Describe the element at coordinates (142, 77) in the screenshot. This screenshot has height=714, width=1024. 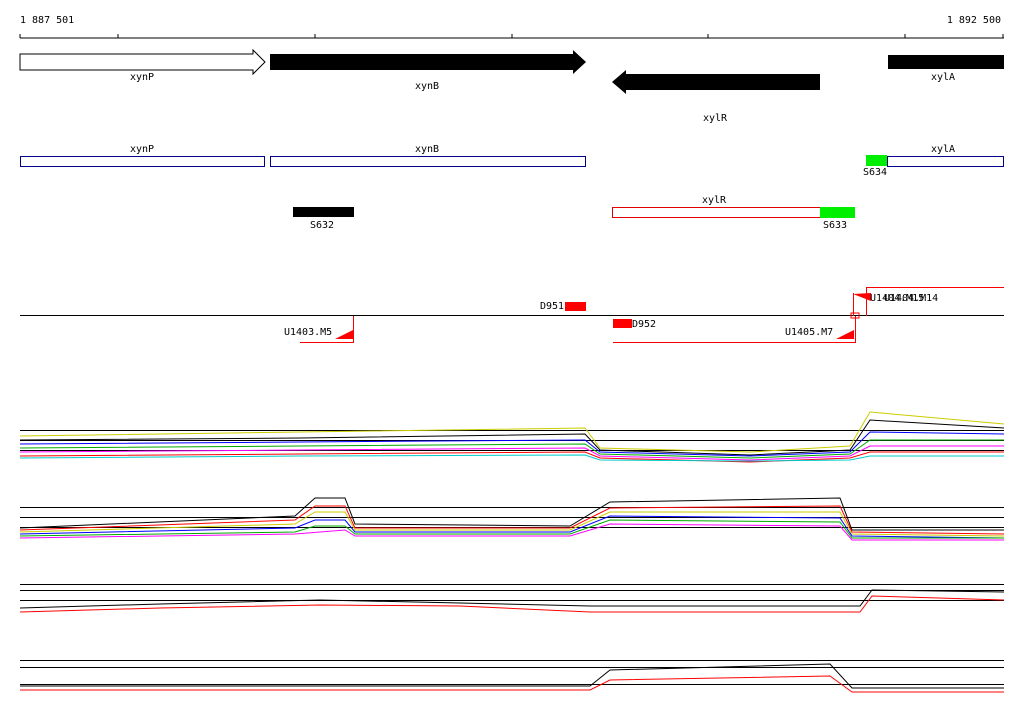
I see `gene-label: xynP` at that location.